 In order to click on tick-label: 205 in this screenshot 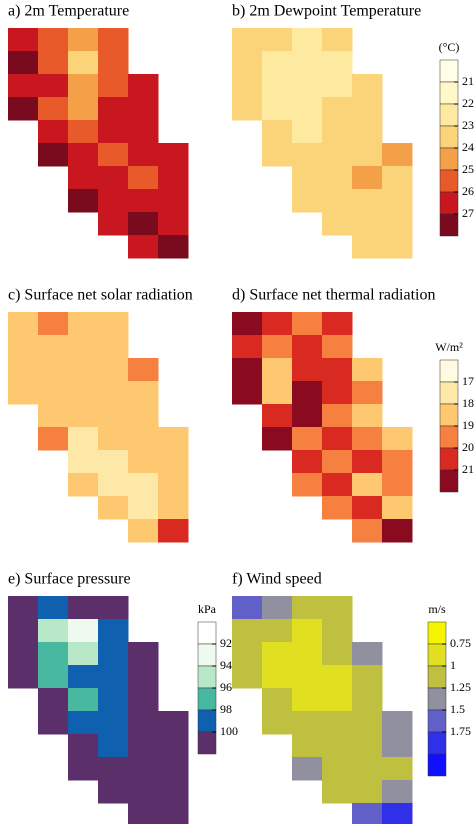, I will do `click(468, 447)`.